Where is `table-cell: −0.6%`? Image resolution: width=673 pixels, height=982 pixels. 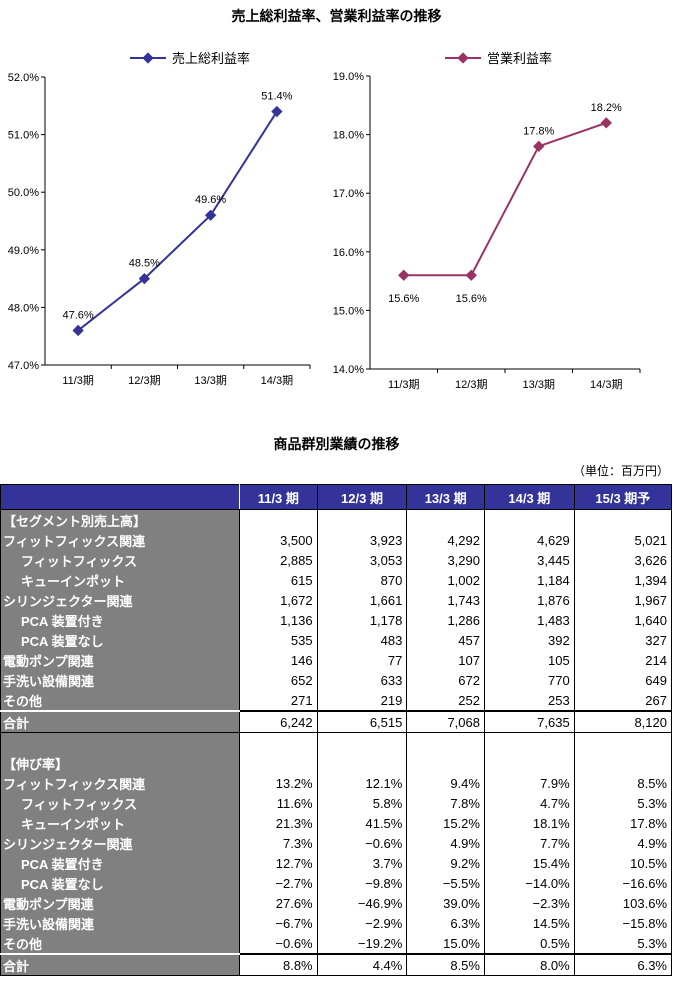 table-cell: −0.6% is located at coordinates (362, 843).